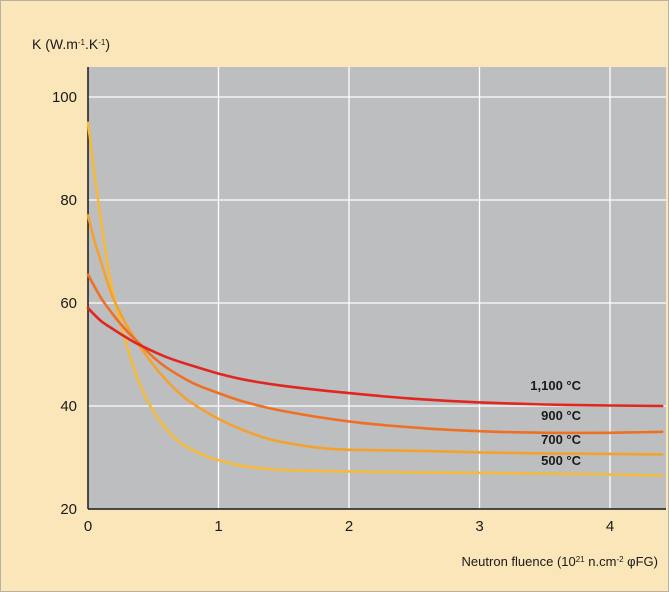 This screenshot has width=669, height=592. What do you see at coordinates (68, 200) in the screenshot?
I see `y-tick-label: 80` at bounding box center [68, 200].